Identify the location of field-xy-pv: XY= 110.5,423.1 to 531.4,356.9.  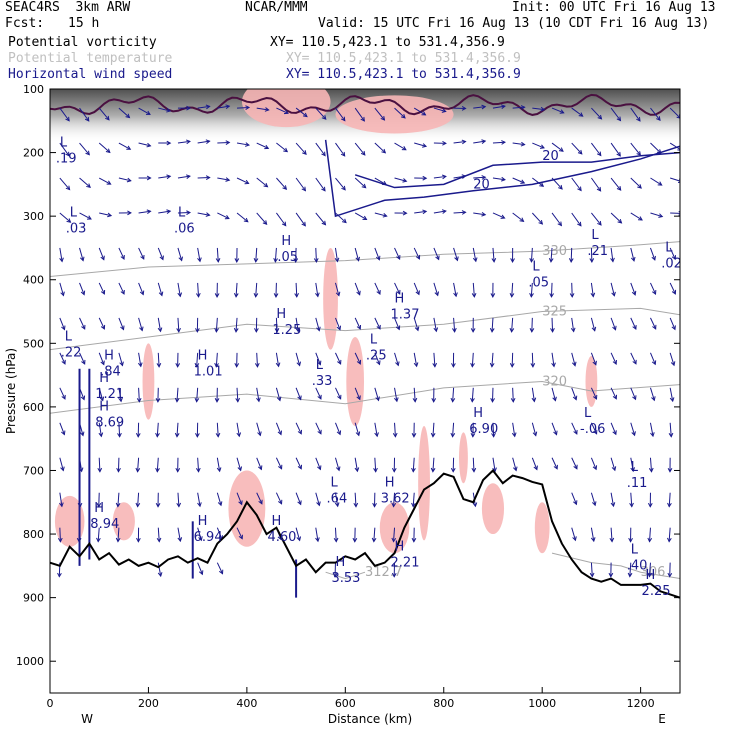
(387, 42).